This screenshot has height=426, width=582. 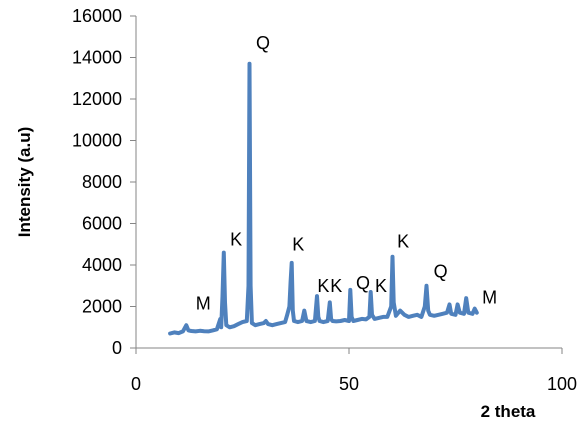 I want to click on y-tick-label: 10000, so click(x=97, y=141).